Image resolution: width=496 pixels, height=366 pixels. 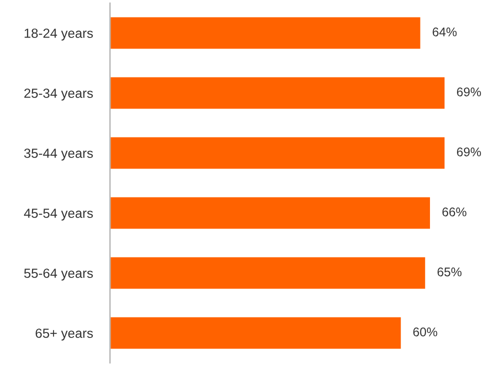 I want to click on data-label: 60%, so click(x=425, y=332).